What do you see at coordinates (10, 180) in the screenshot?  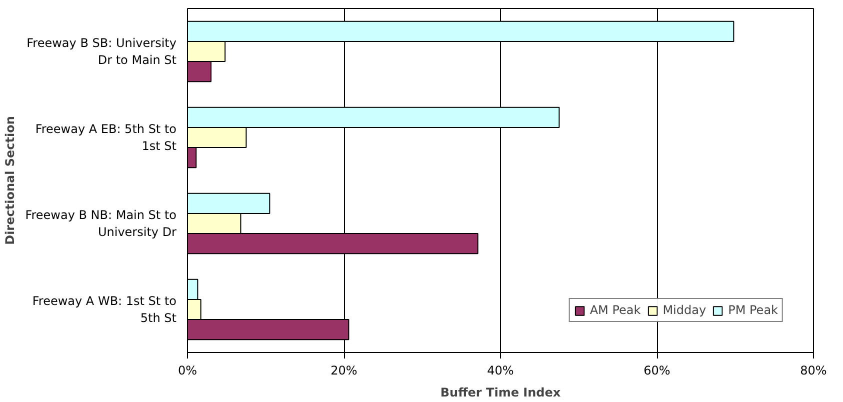 I see `y-axis-title: Directional Section` at bounding box center [10, 180].